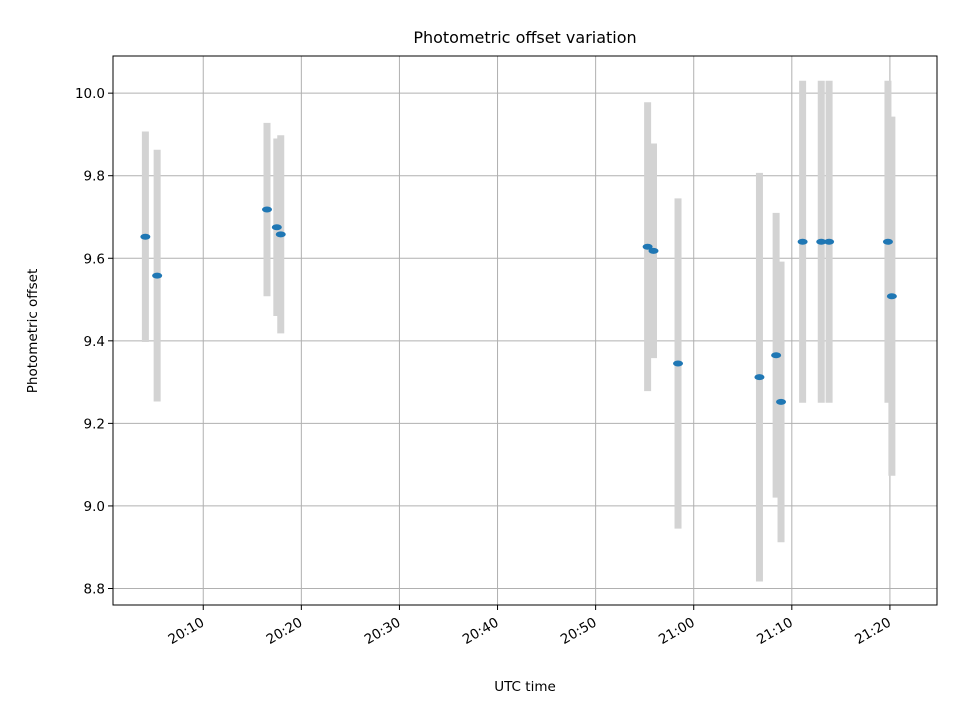  I want to click on x-axis-label: UTC time, so click(525, 687).